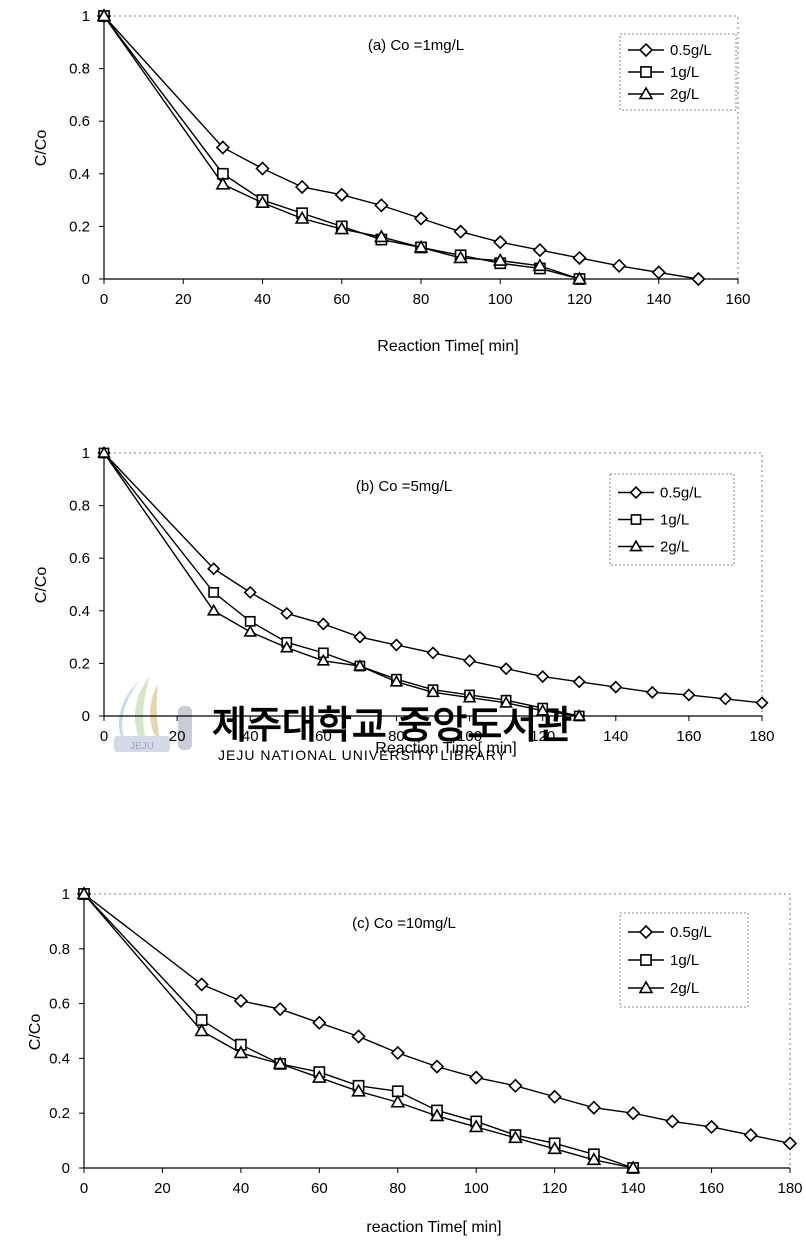 The height and width of the screenshot is (1240, 806). I want to click on chart-a-y-tick-label: 1, so click(86, 16).